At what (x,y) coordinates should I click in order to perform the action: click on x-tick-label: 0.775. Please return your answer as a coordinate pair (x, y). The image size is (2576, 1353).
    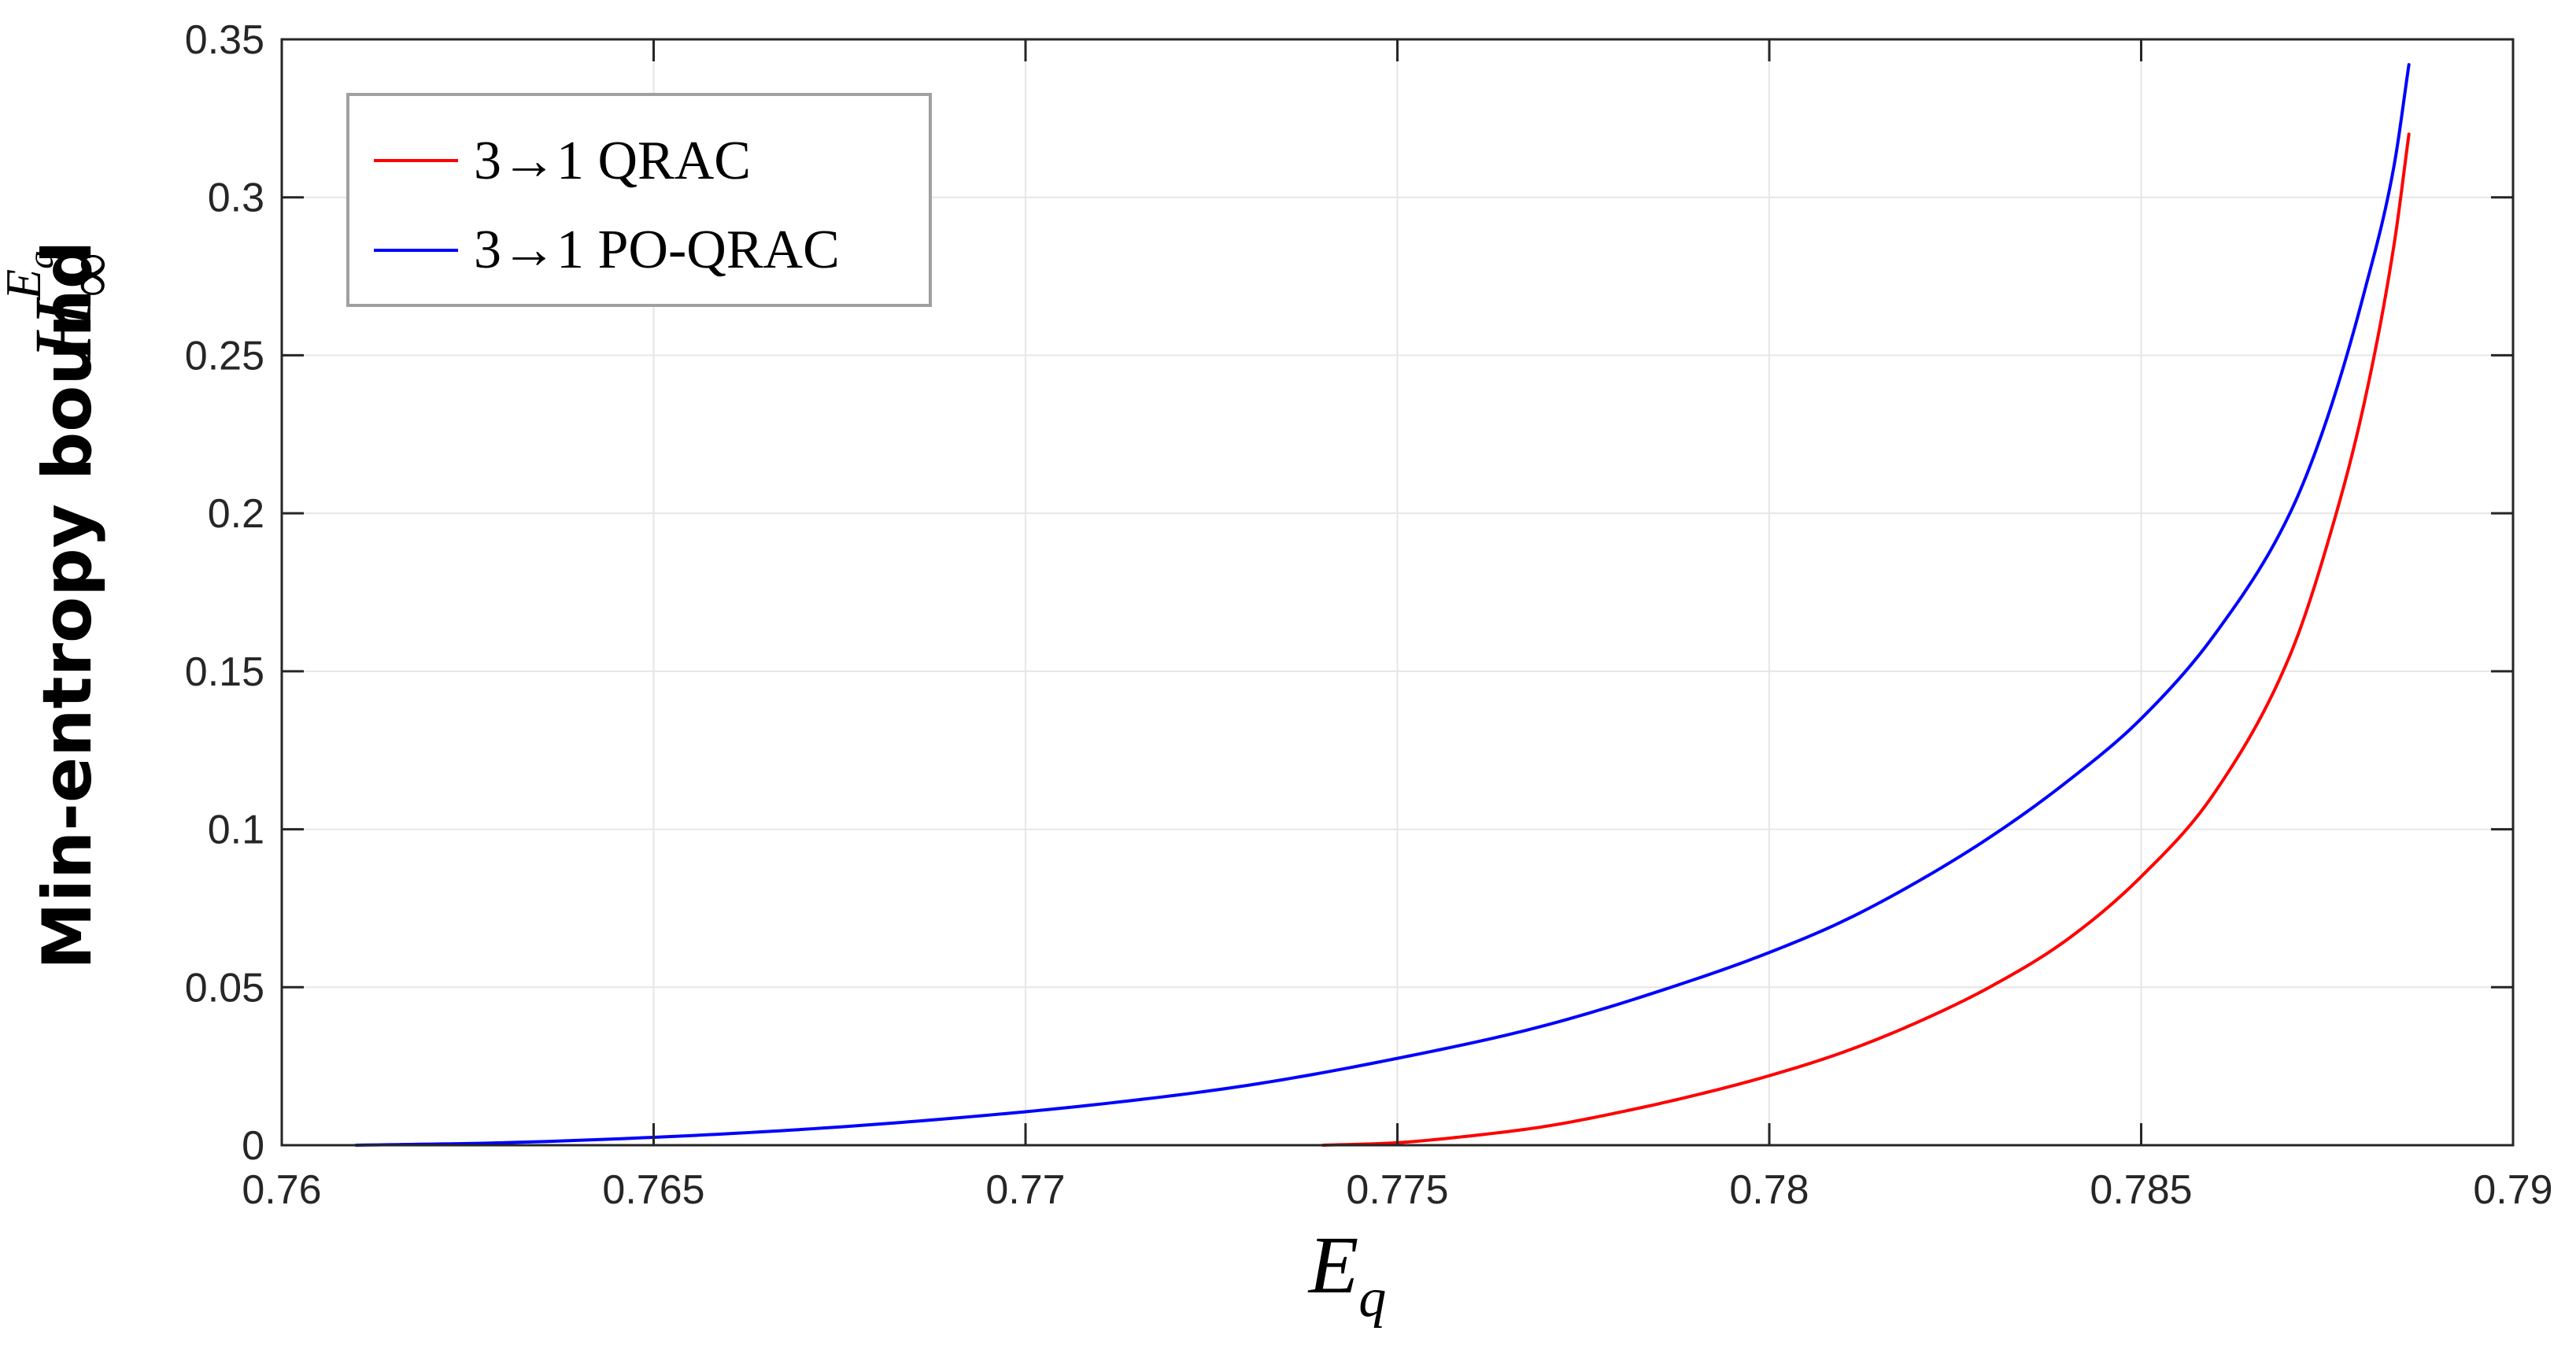
    Looking at the image, I should click on (1397, 1190).